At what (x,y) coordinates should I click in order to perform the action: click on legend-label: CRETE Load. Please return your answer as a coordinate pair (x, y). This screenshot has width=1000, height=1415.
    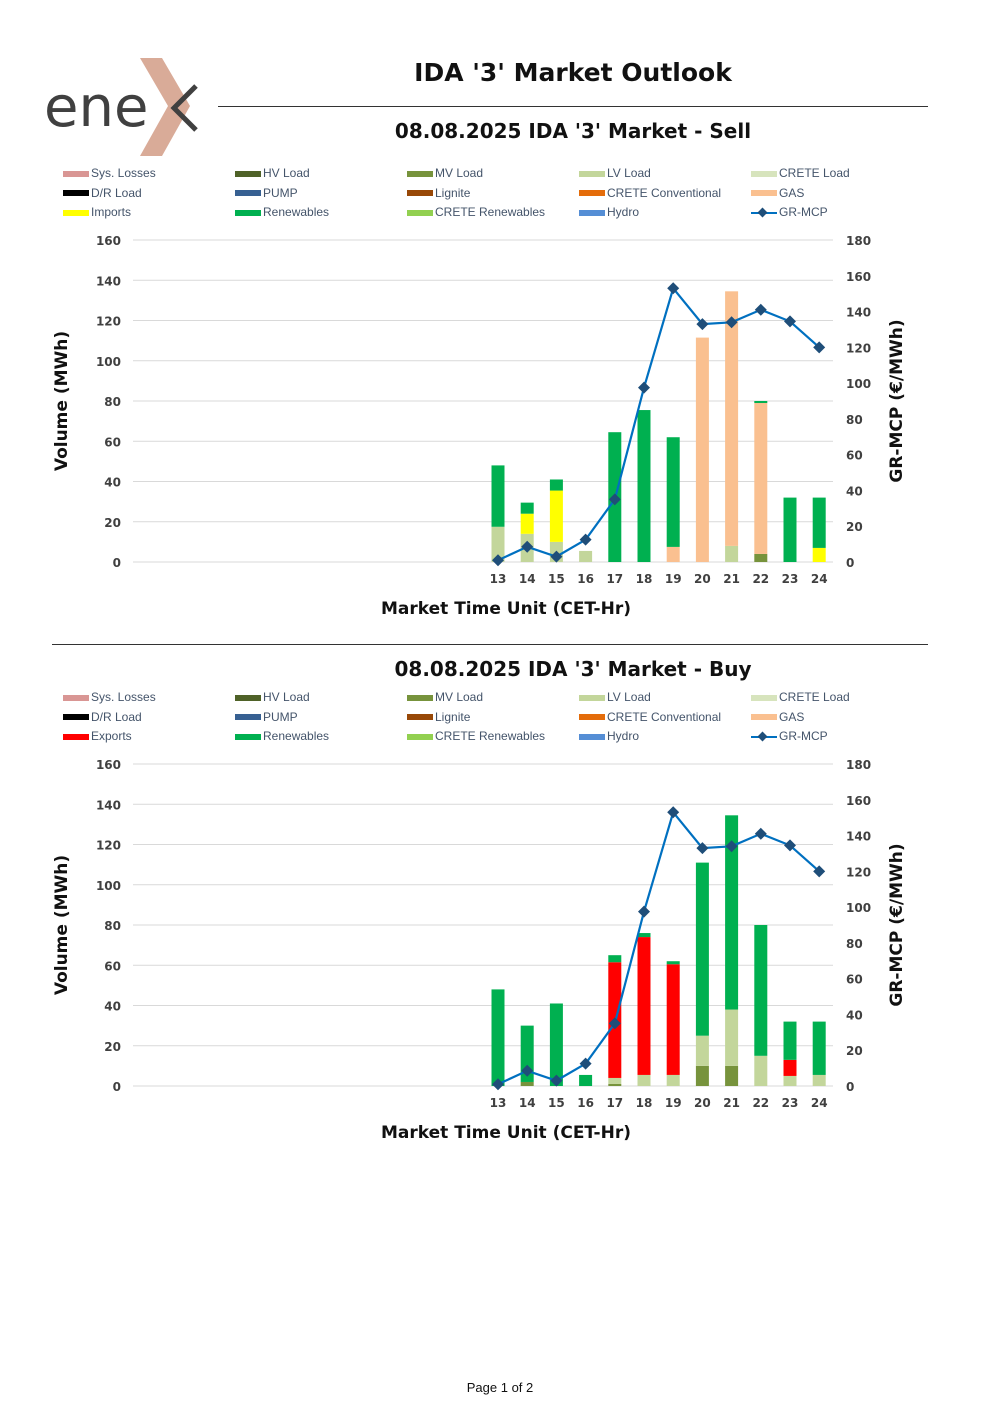
    Looking at the image, I should click on (814, 173).